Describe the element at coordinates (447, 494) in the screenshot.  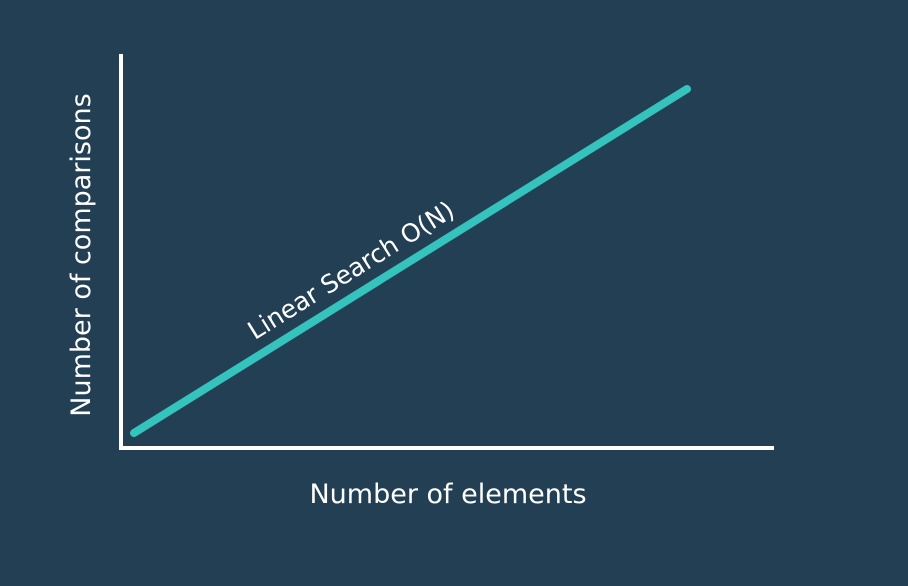
I see `x-axis-title: Number of elements` at that location.